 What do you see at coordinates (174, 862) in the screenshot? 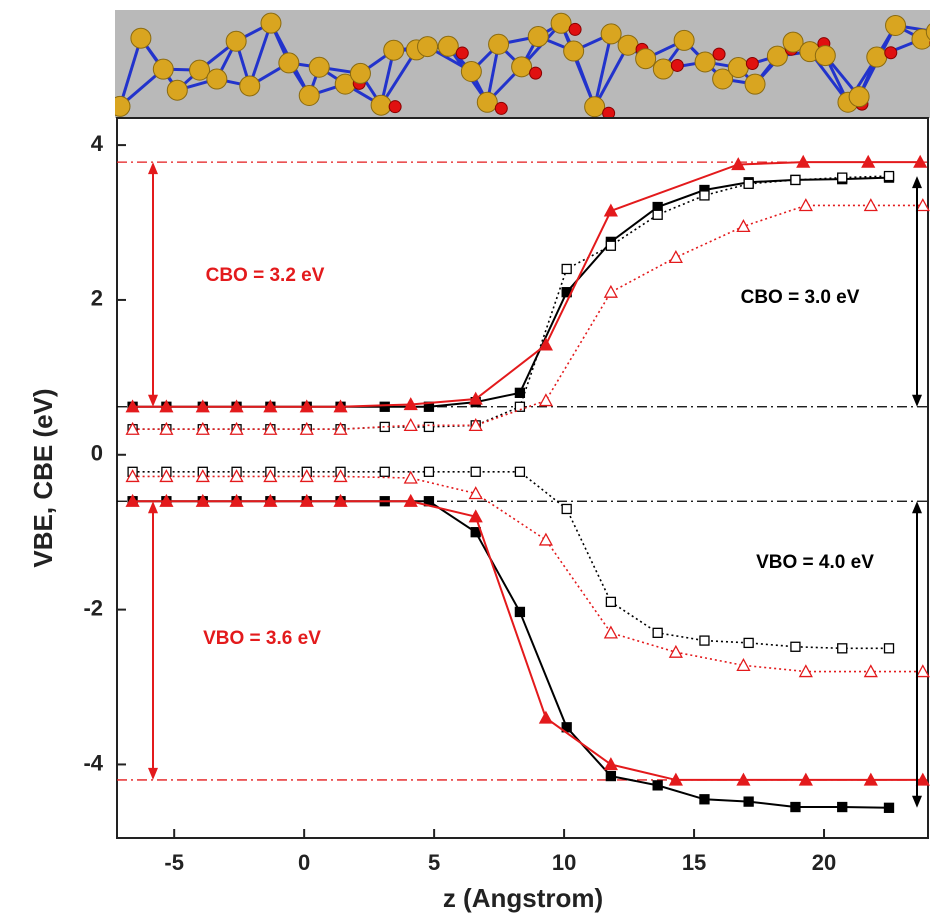
I see `x-tick-label: -5` at bounding box center [174, 862].